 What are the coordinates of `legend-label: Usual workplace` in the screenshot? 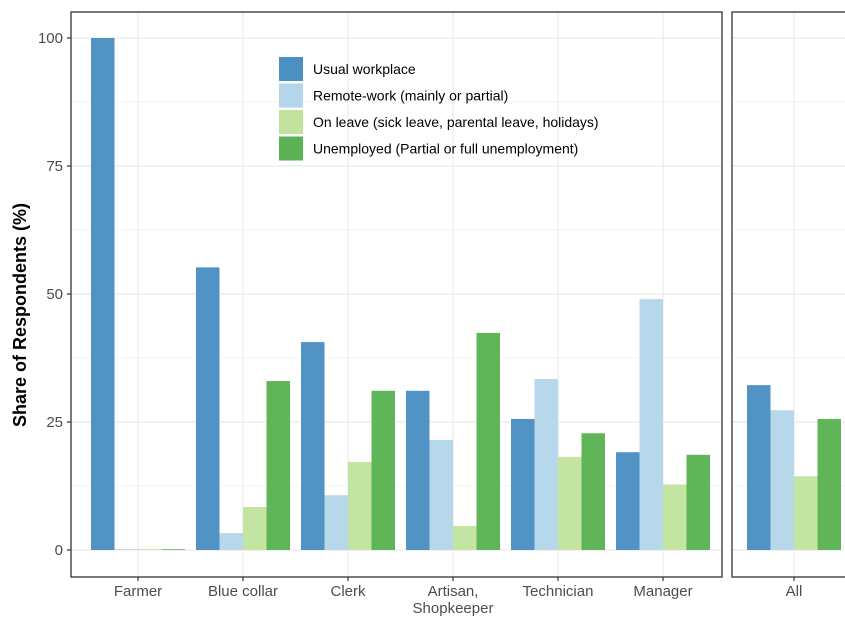 It's located at (364, 69).